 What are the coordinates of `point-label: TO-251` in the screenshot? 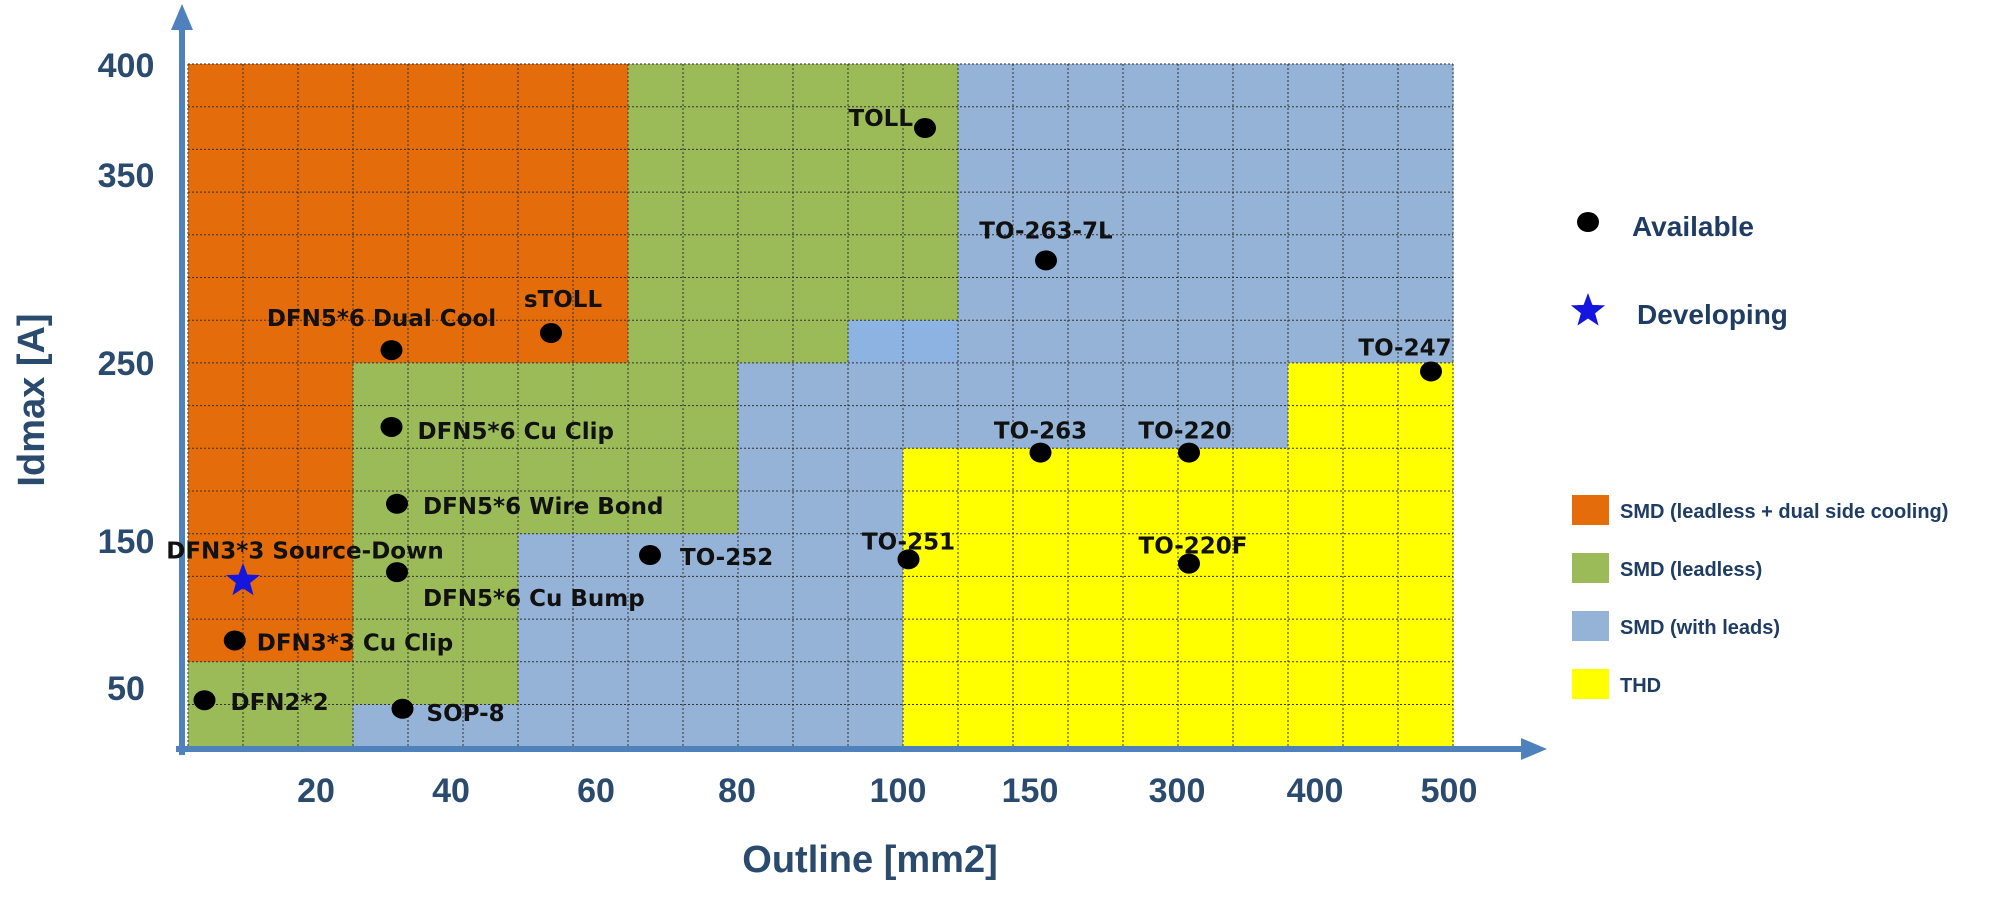 It's located at (908, 542).